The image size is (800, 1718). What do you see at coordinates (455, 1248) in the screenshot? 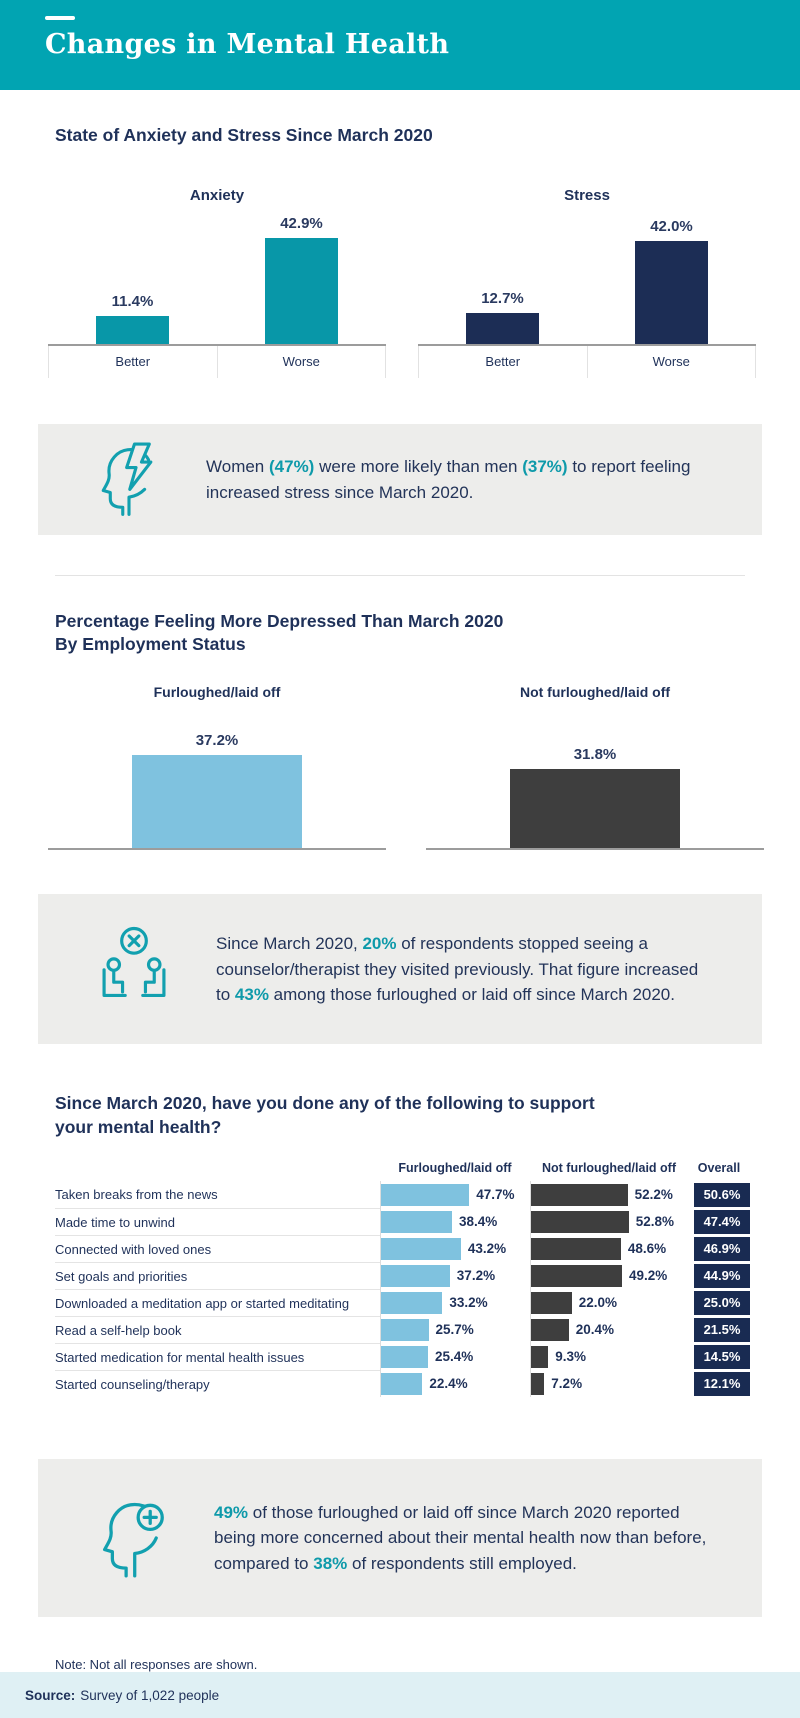
I see `furloughed-cell: 43.2%` at bounding box center [455, 1248].